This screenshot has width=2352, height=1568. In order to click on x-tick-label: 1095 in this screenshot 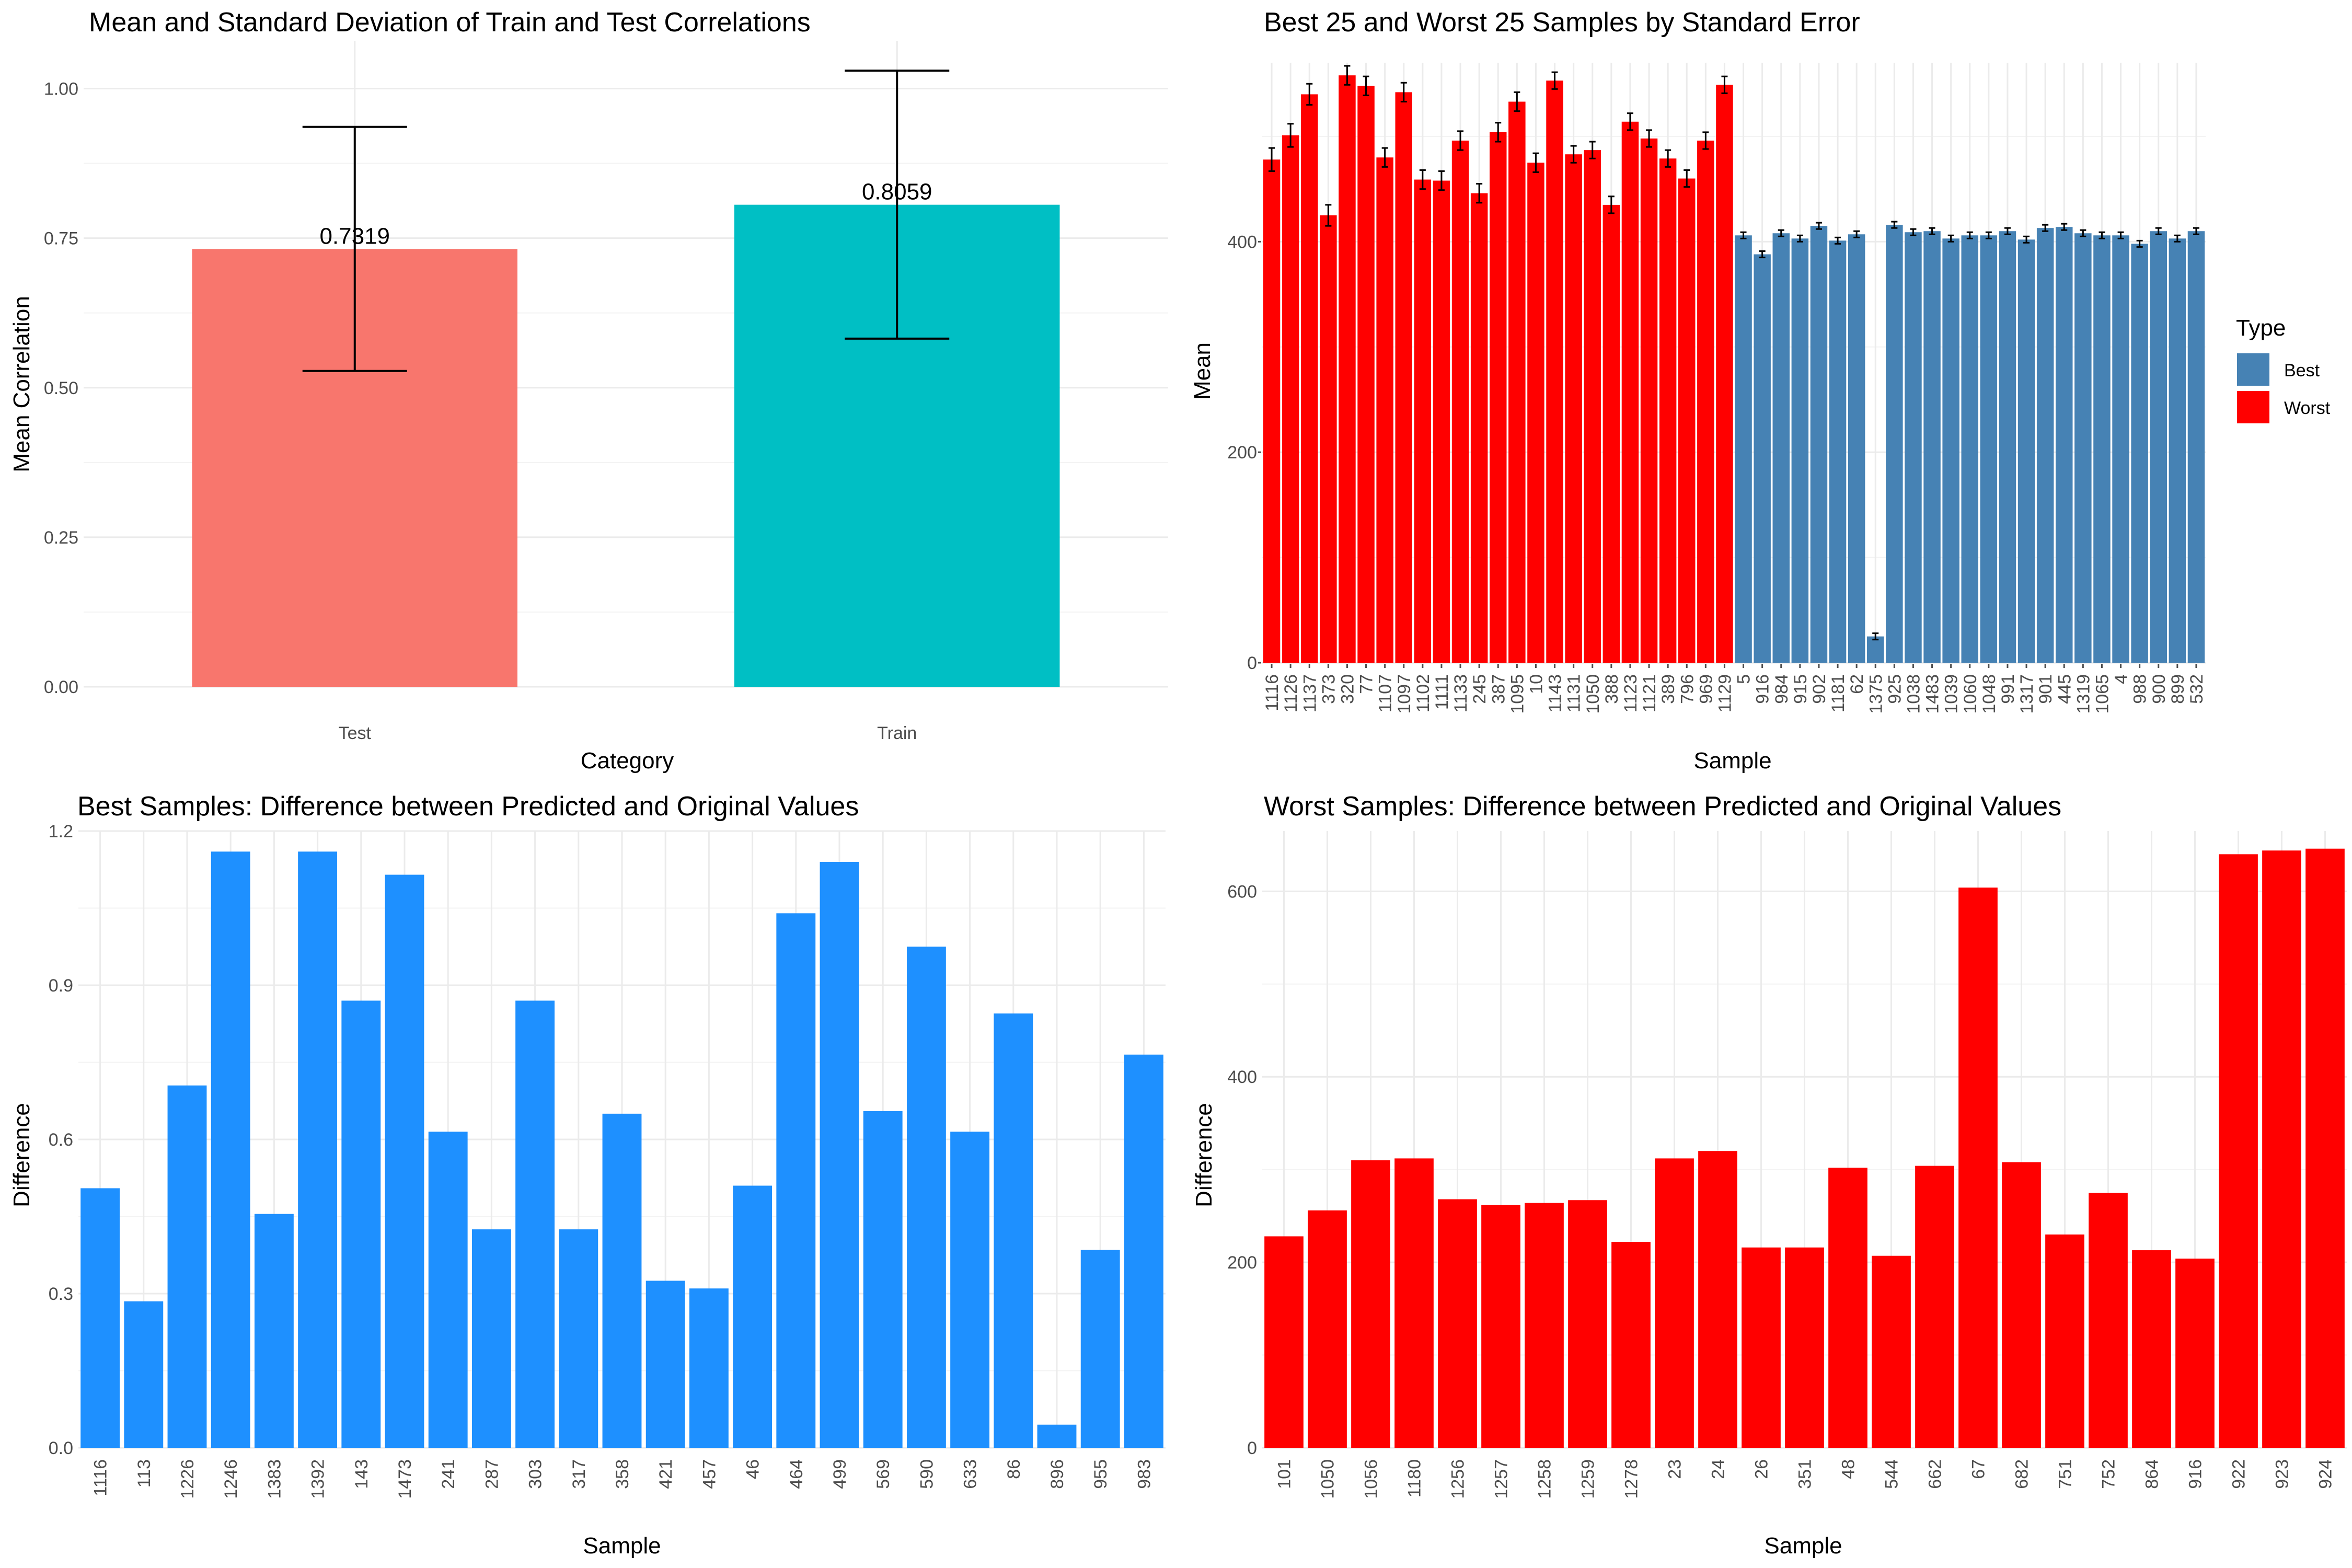, I will do `click(1517, 694)`.